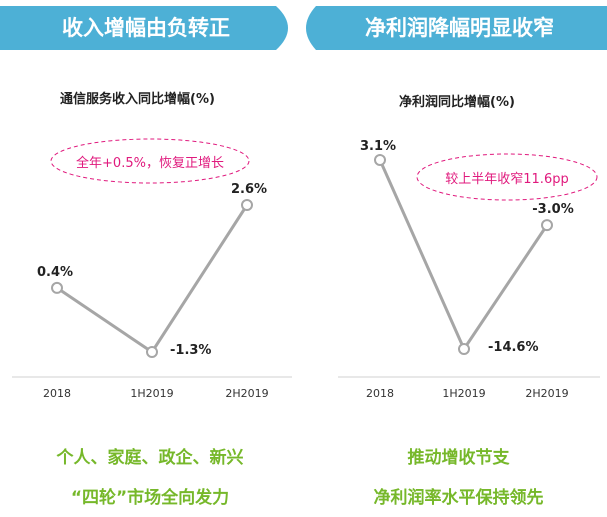  Describe the element at coordinates (457, 102) in the screenshot. I see `chart-title-profit: 净利润同比增幅(%)` at that location.